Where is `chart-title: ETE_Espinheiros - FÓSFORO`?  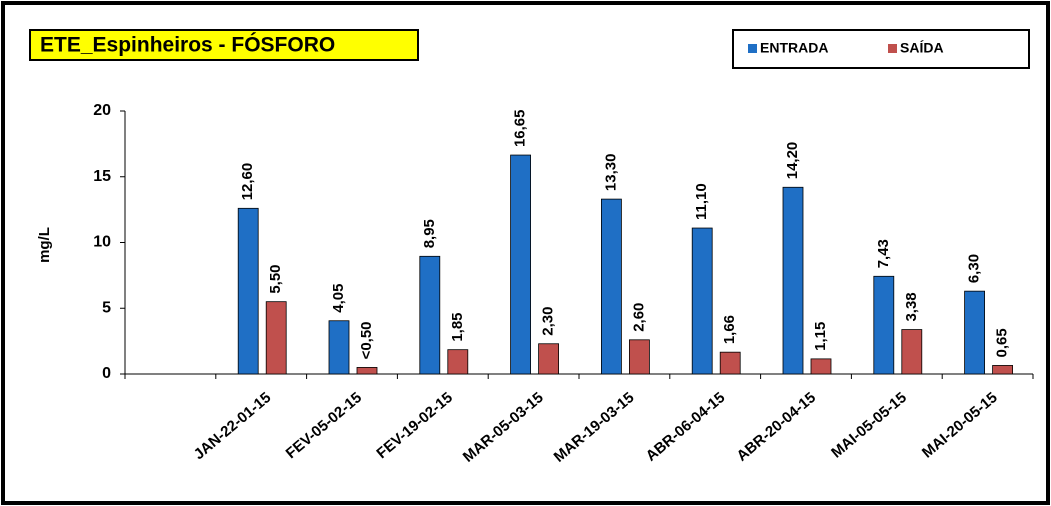
chart-title: ETE_Espinheiros - FÓSFORO is located at coordinates (187, 45).